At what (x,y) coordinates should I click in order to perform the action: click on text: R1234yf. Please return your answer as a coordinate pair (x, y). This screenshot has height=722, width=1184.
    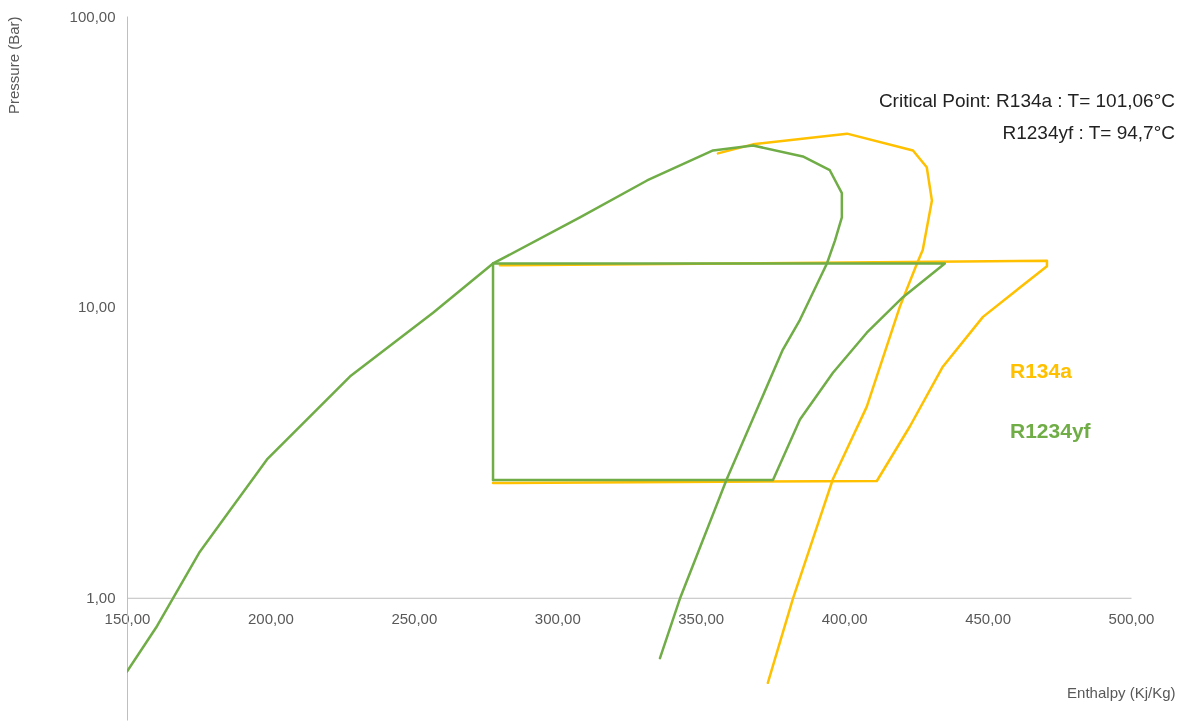
    Looking at the image, I should click on (1051, 430).